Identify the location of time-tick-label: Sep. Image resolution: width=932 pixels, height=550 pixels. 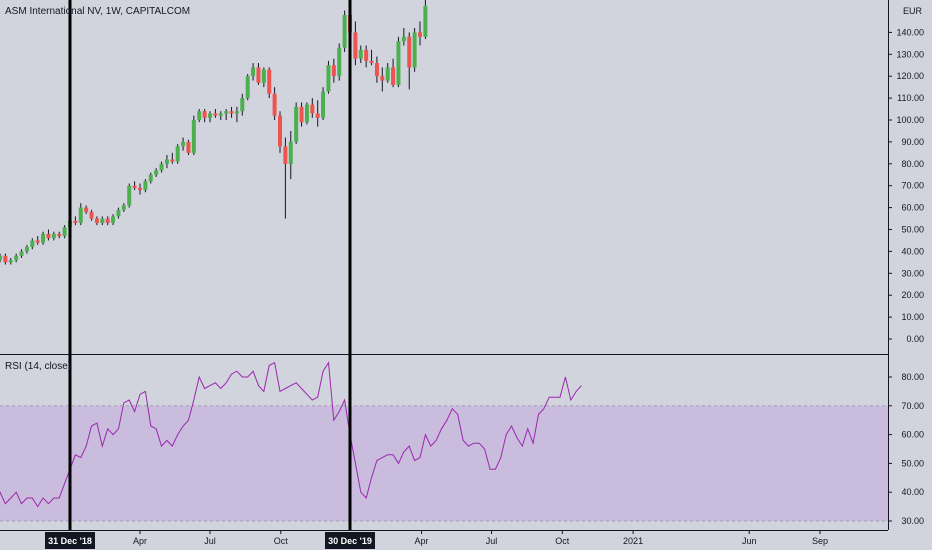
(820, 541).